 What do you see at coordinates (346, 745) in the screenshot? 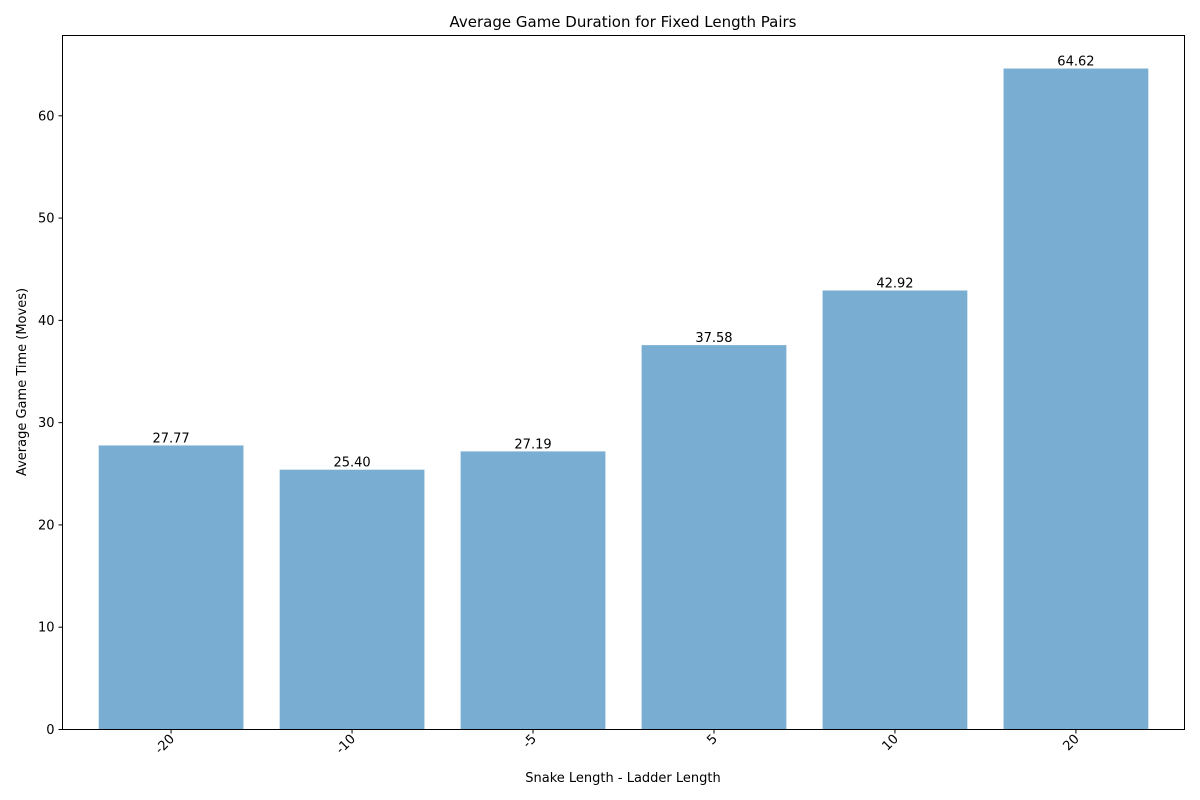
I see `x-tick-label: -10` at bounding box center [346, 745].